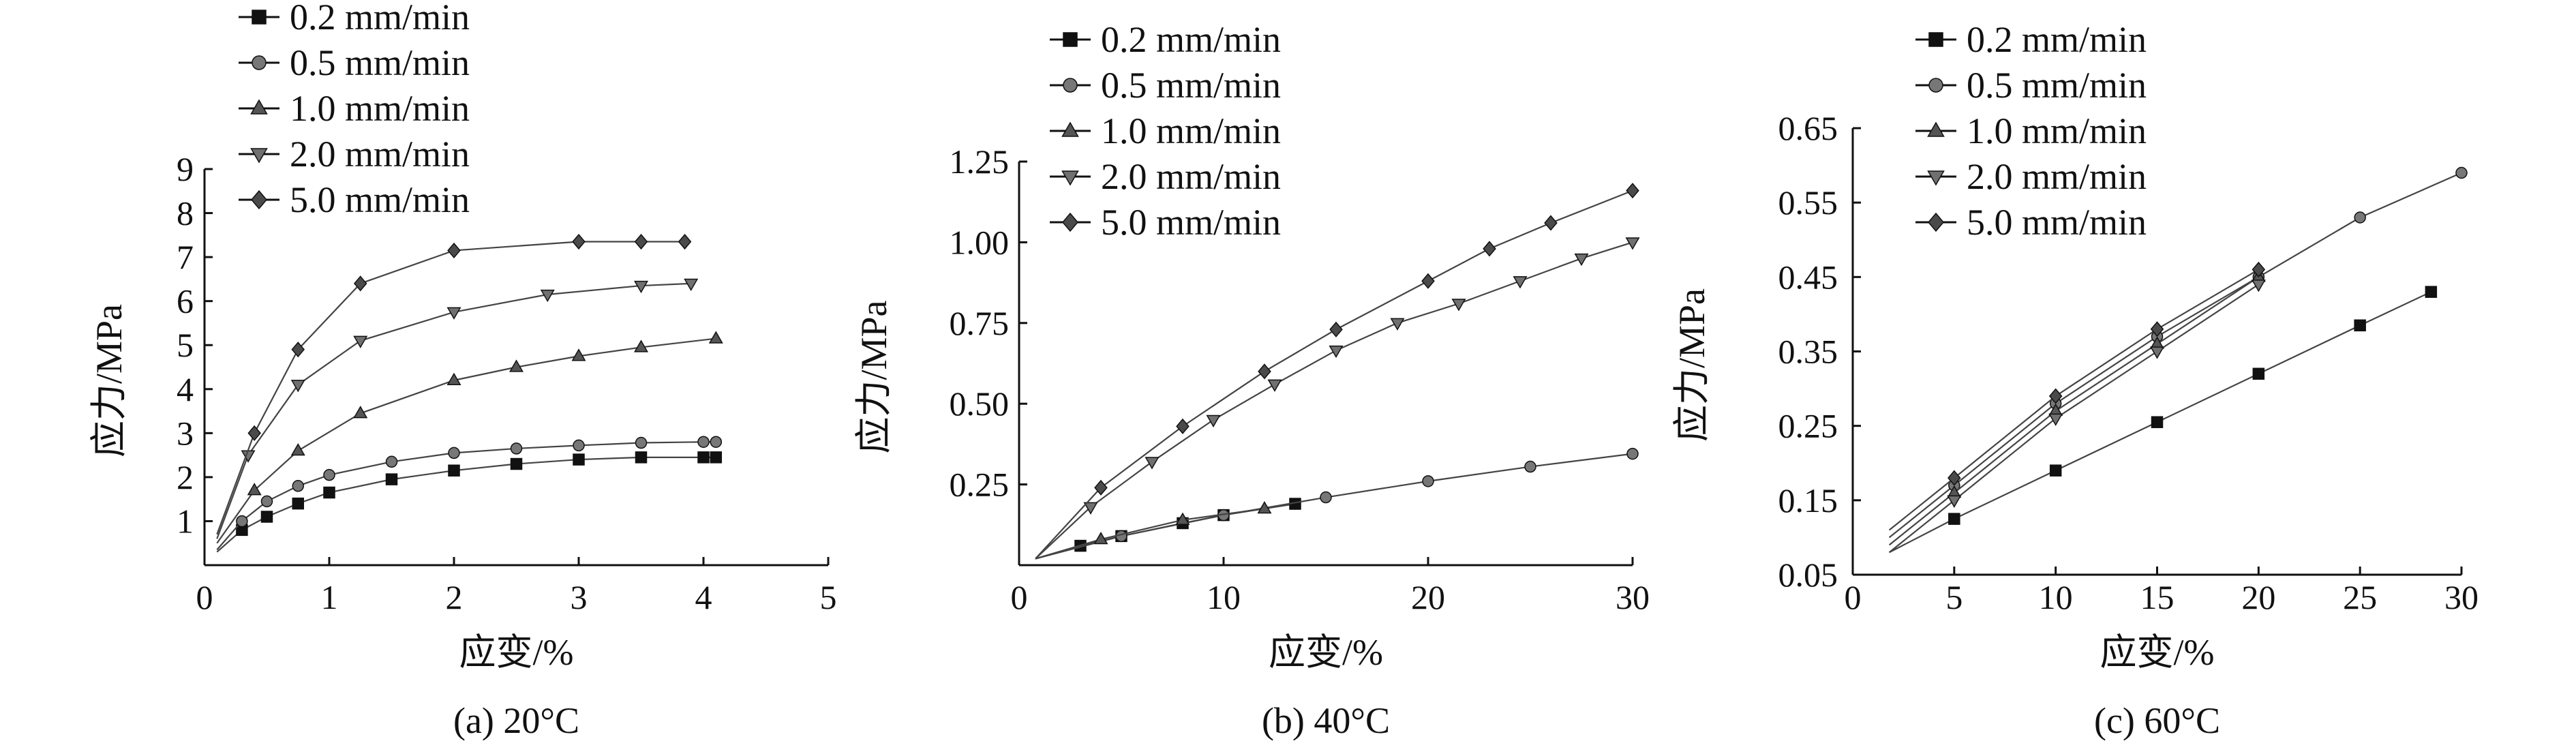 This screenshot has height=754, width=2576. I want to click on y-tick-label: 7, so click(185, 257).